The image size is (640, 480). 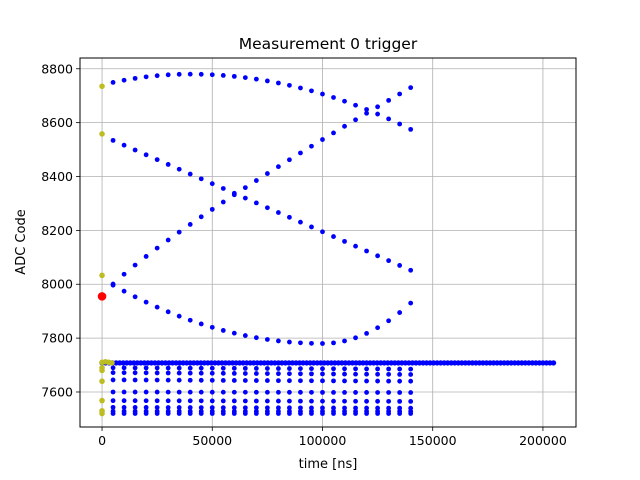 What do you see at coordinates (57, 122) in the screenshot?
I see `y-tick-label: 8600` at bounding box center [57, 122].